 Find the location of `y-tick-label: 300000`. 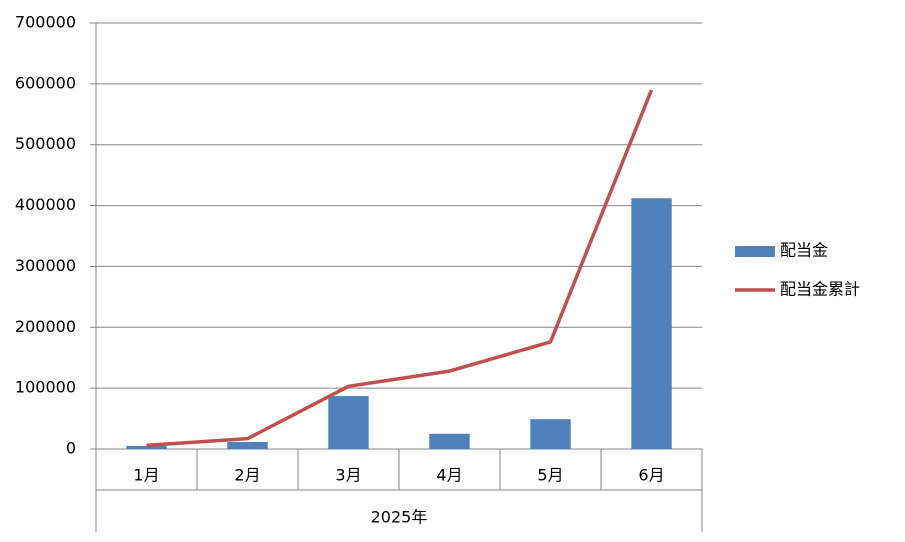

y-tick-label: 300000 is located at coordinates (45, 265).